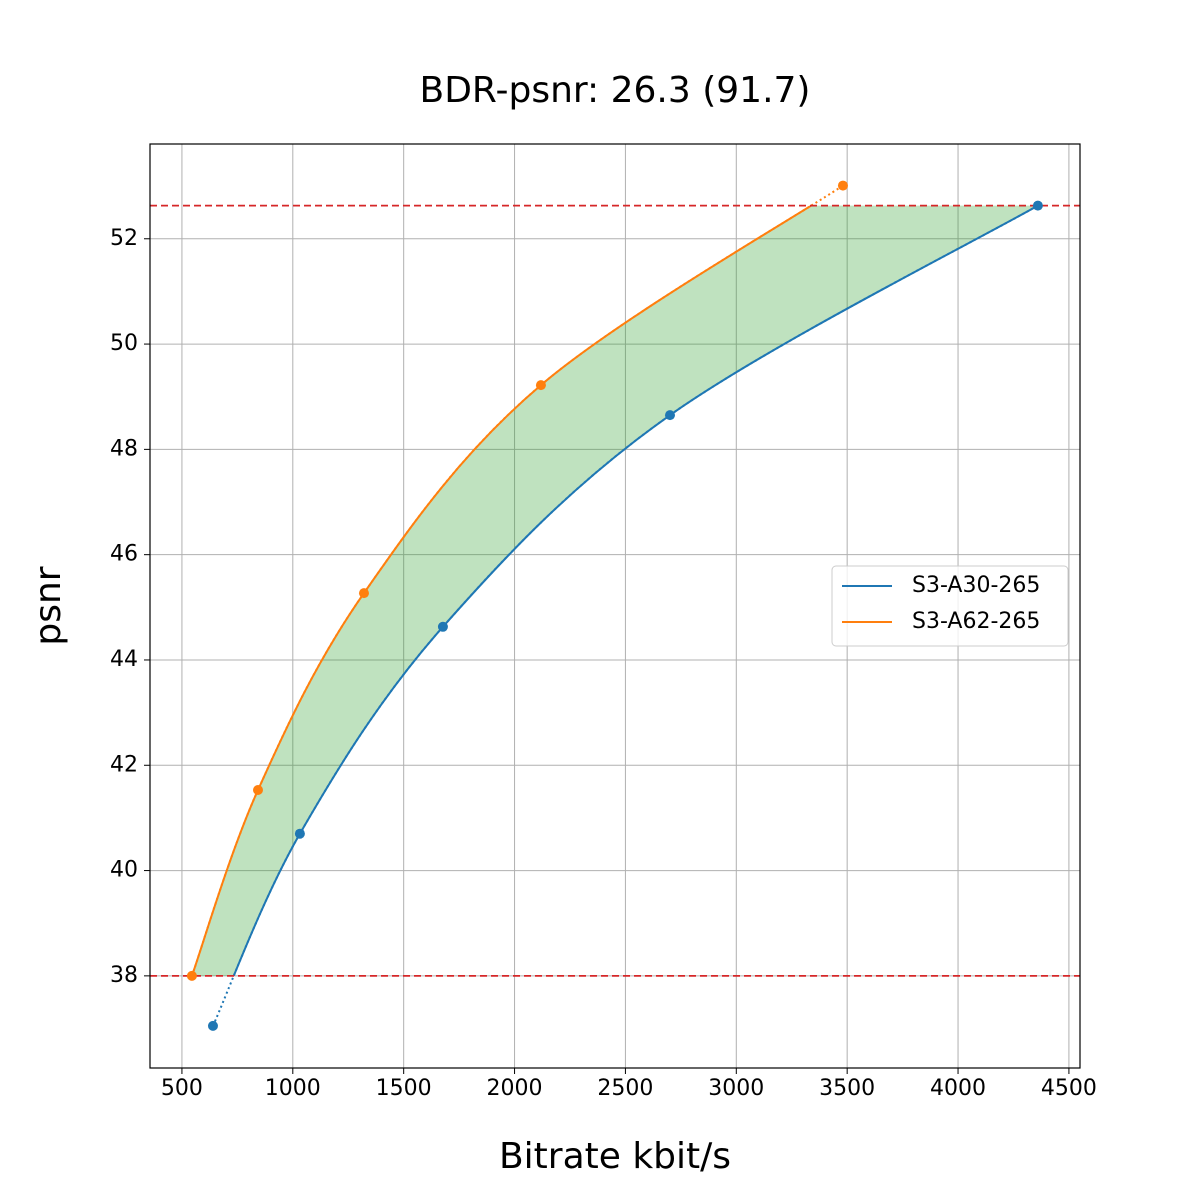  What do you see at coordinates (976, 621) in the screenshot?
I see `legend-label: S3-A62-265` at bounding box center [976, 621].